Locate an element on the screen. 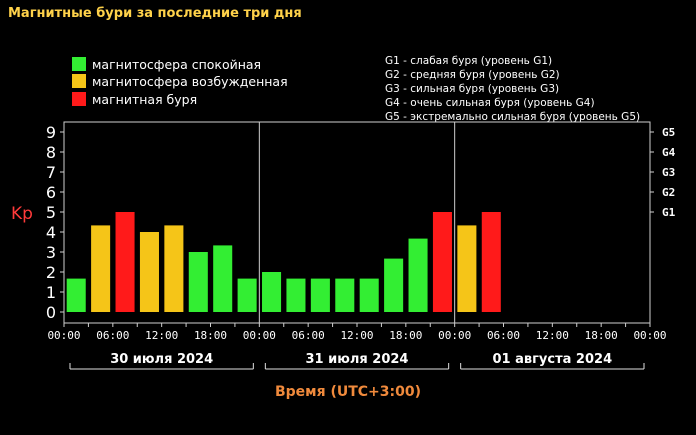 This screenshot has height=435, width=696. day-label: 01 августа 2024 is located at coordinates (553, 359).